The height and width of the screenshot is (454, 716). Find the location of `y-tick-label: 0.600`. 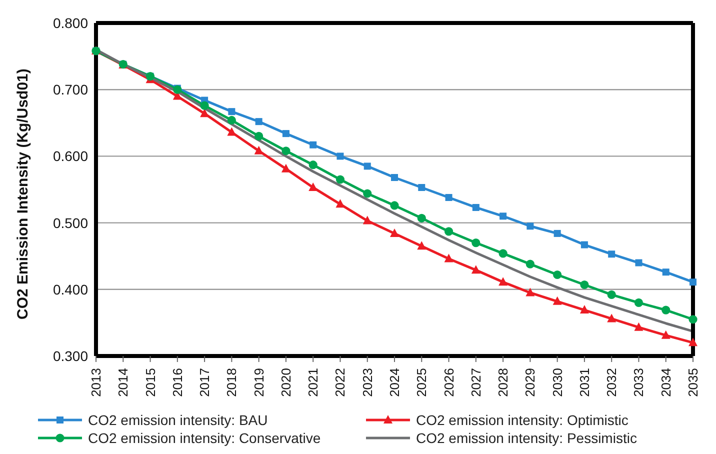

y-tick-label: 0.600 is located at coordinates (70, 156).